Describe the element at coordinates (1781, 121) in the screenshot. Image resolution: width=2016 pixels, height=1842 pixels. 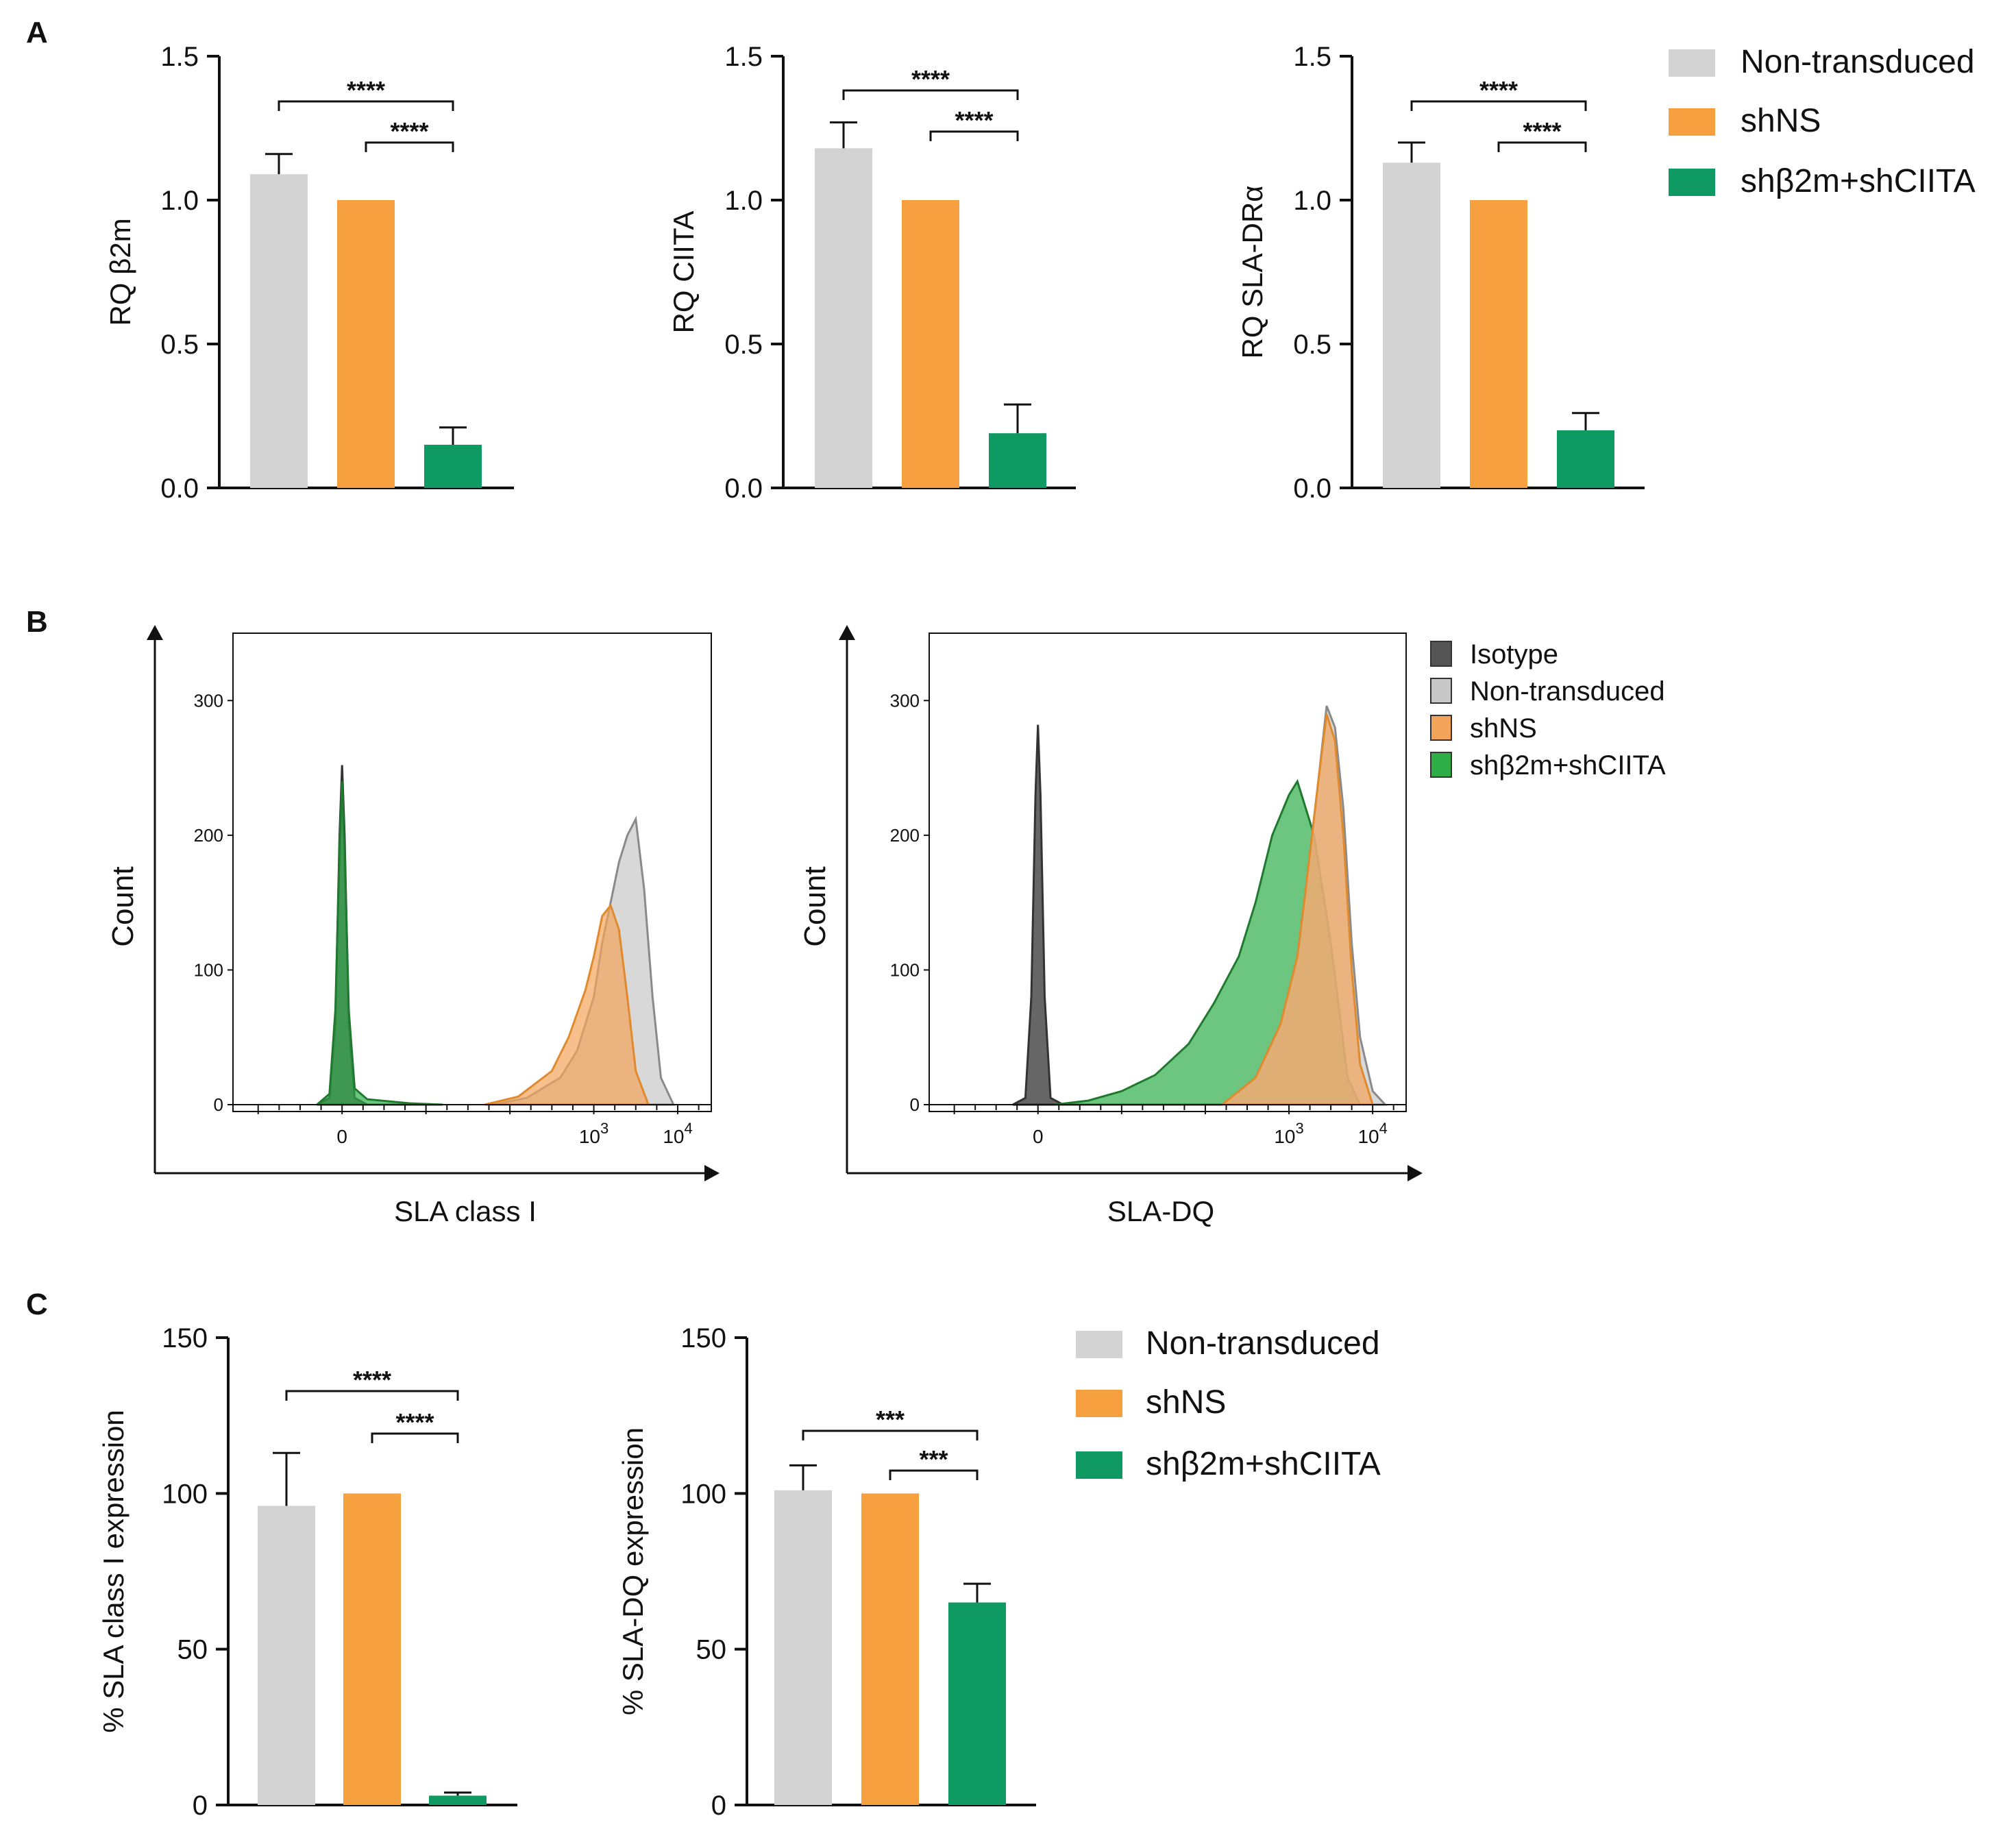
I see `legend-label-shns: shNS` at that location.